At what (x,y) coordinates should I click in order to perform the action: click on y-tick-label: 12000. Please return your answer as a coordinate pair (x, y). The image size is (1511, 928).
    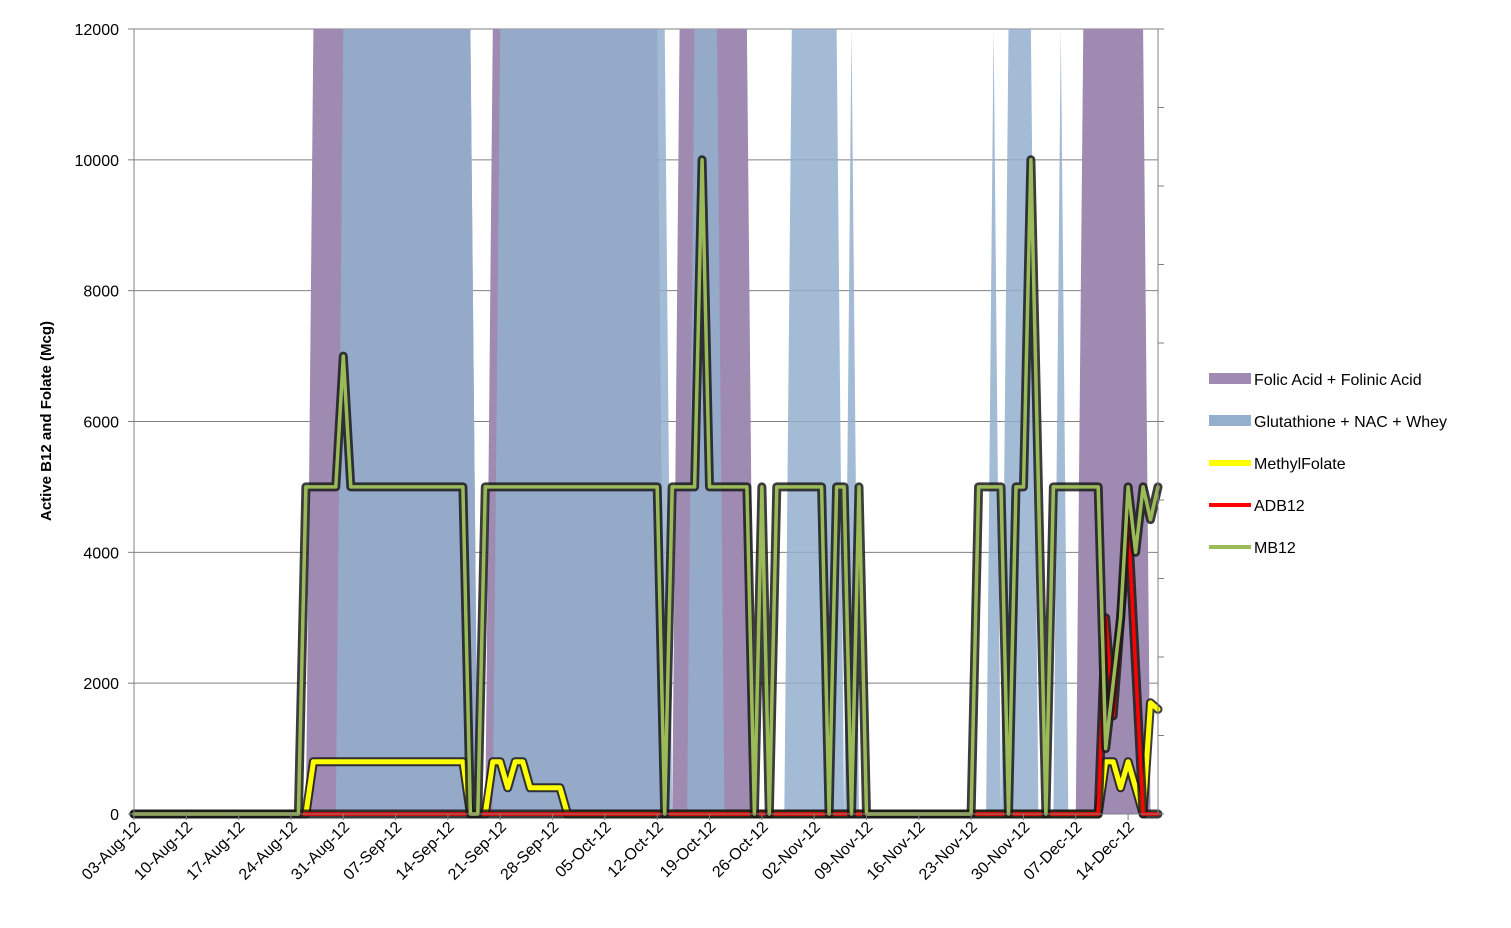
    Looking at the image, I should click on (97, 30).